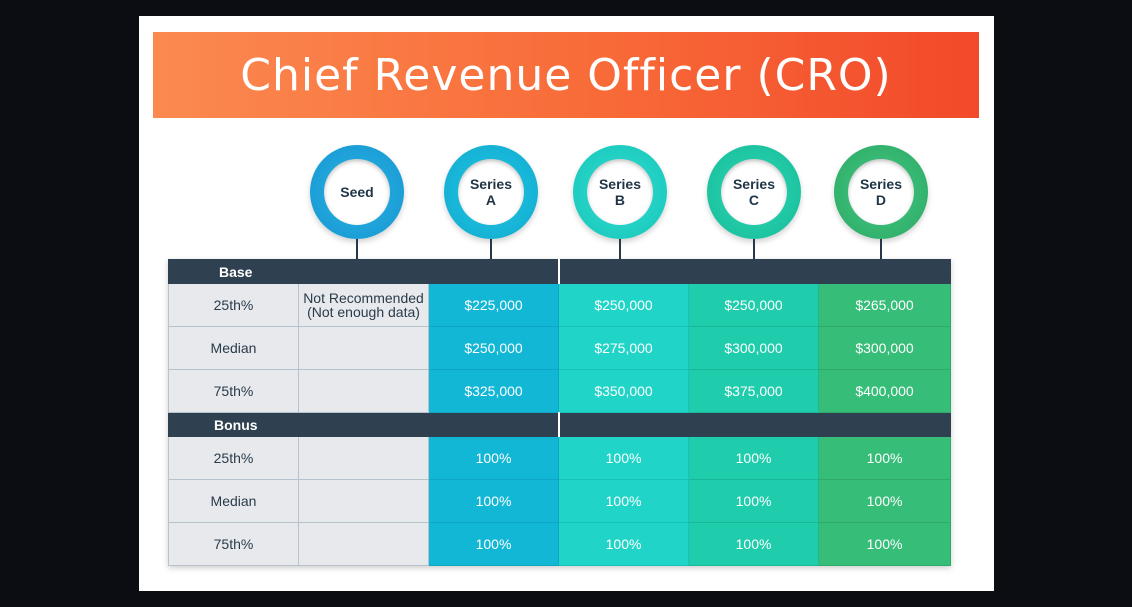 The height and width of the screenshot is (607, 1132). What do you see at coordinates (620, 250) in the screenshot?
I see `connector-series-b` at bounding box center [620, 250].